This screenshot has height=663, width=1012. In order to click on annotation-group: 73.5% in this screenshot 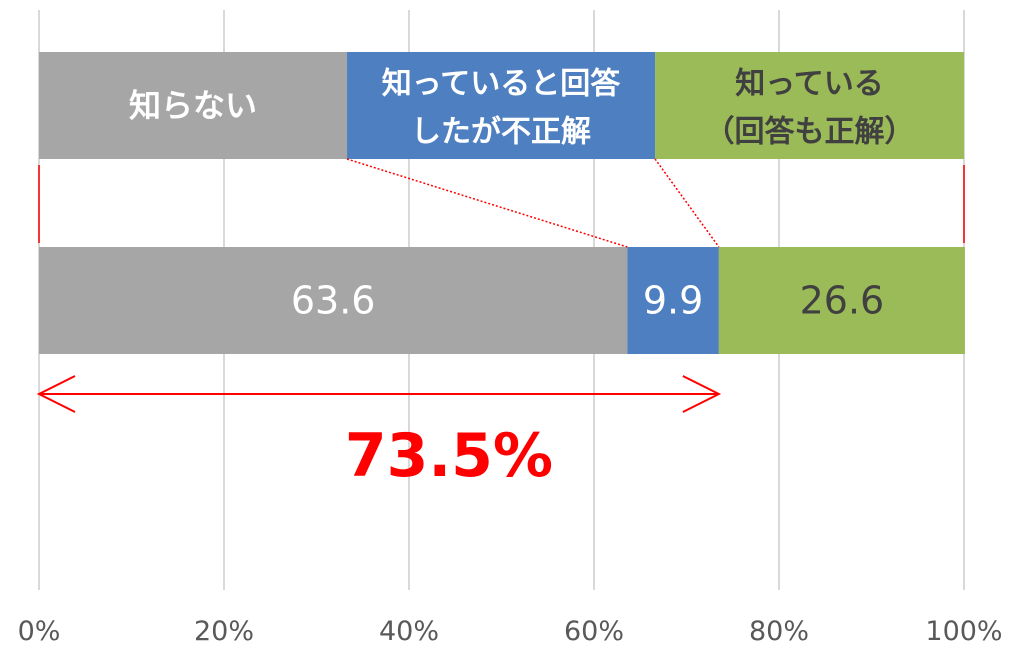, I will do `click(379, 433)`.